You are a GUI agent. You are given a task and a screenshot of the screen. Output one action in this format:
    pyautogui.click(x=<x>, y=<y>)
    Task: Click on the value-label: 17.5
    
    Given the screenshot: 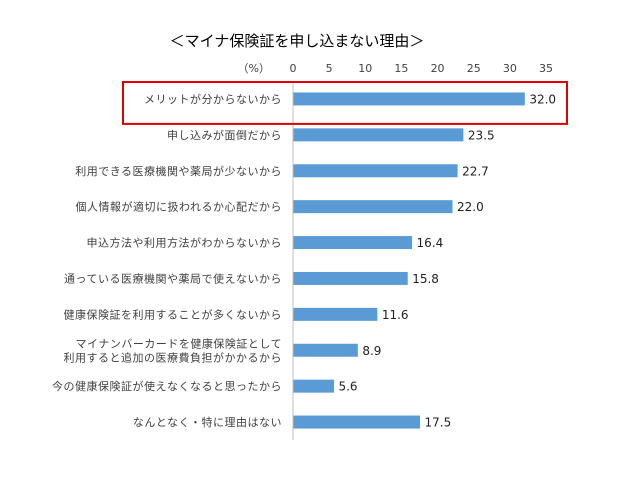 What is the action you would take?
    pyautogui.click(x=438, y=423)
    